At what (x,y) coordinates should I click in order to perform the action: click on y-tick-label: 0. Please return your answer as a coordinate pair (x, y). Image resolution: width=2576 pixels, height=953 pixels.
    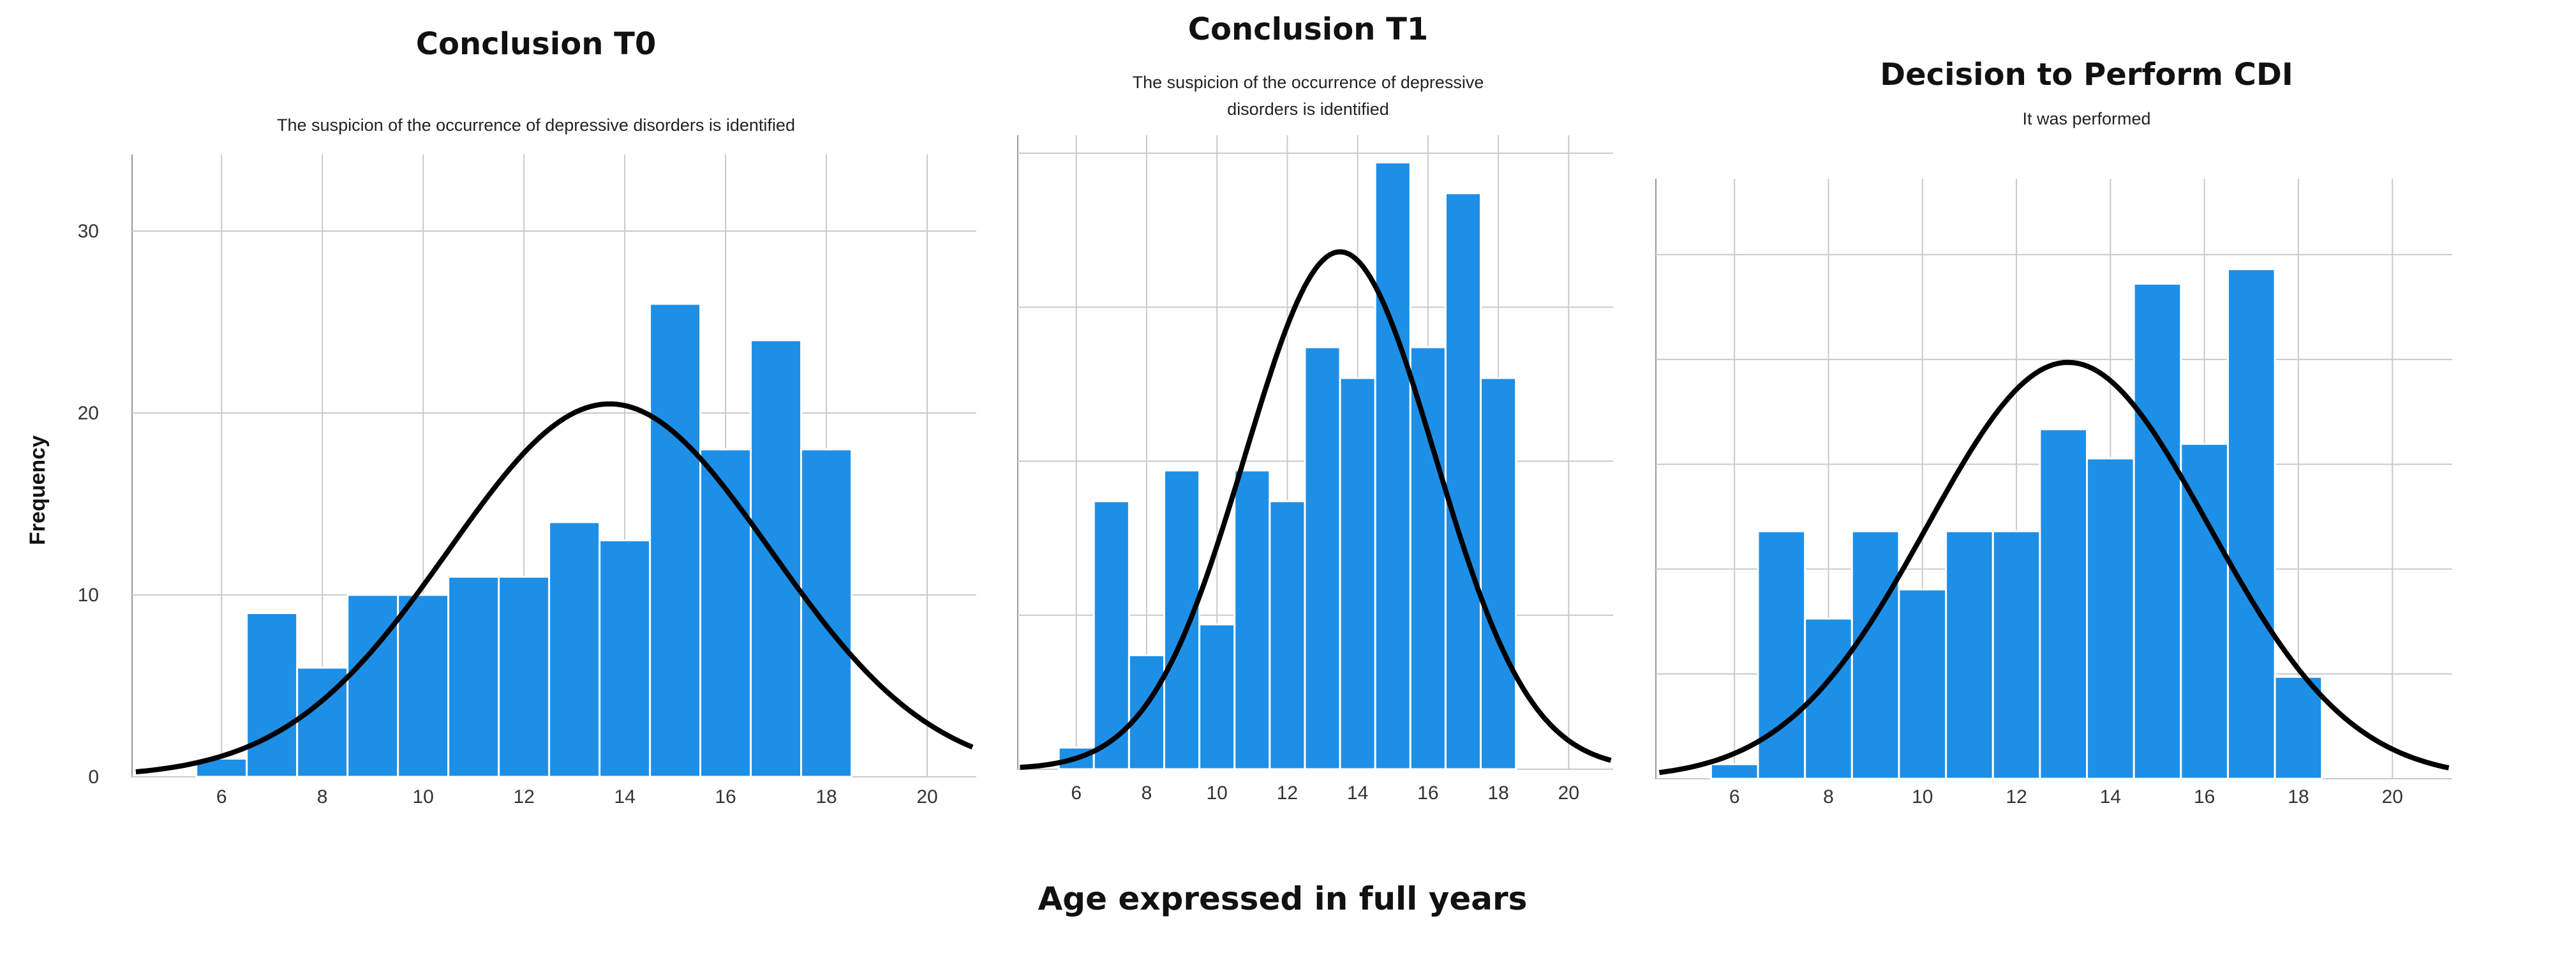
    Looking at the image, I should click on (93, 778).